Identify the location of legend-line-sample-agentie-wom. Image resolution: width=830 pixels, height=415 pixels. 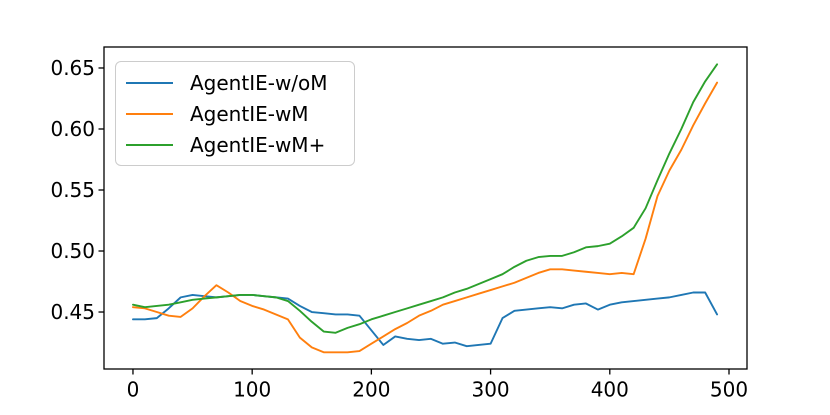
(149, 82).